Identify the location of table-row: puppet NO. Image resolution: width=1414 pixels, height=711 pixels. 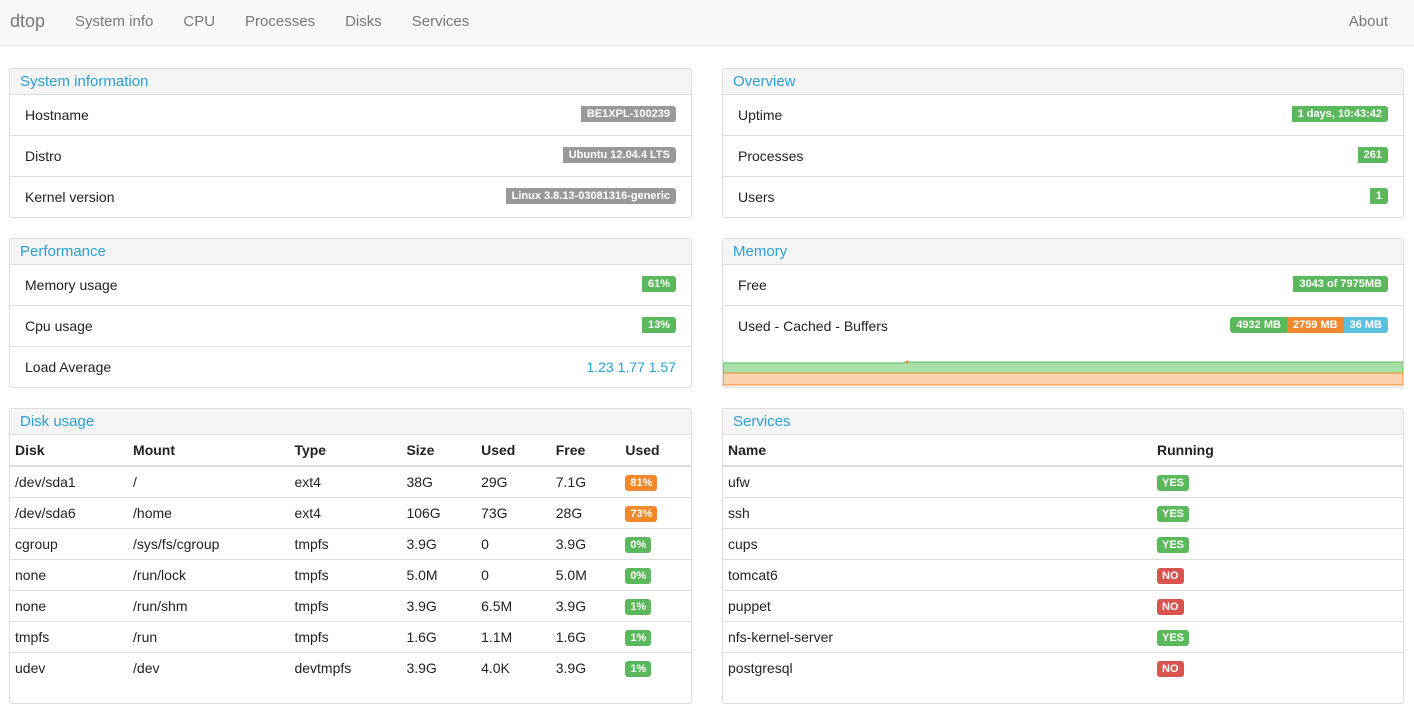
(1063, 606).